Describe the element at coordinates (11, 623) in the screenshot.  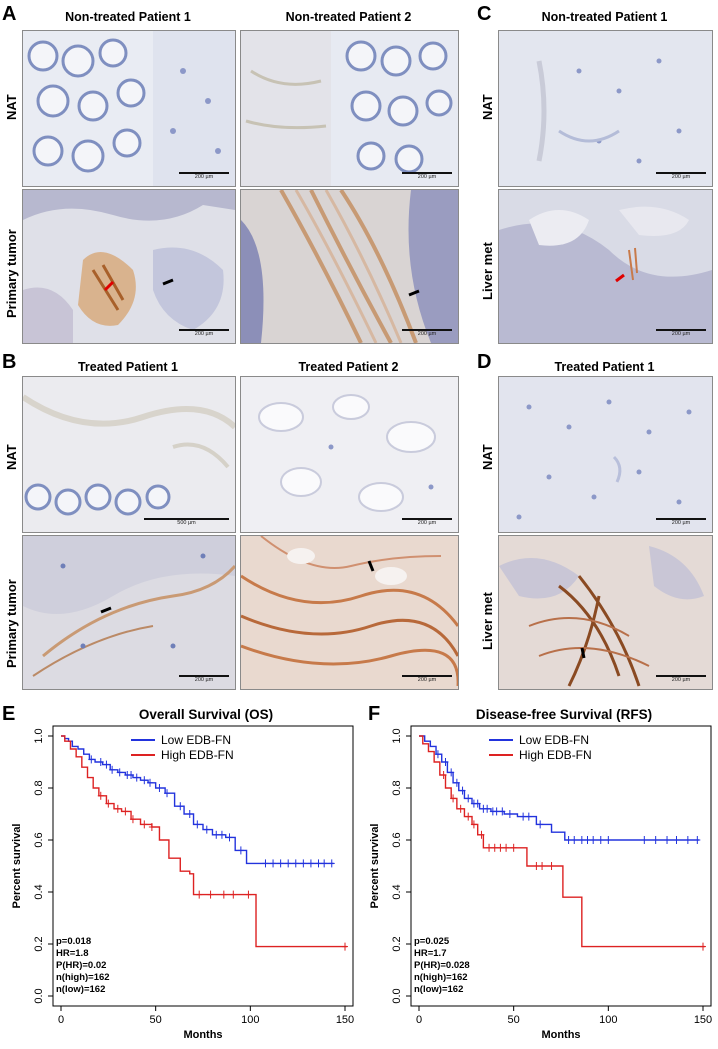
I see `row-label-b-tumor: Primary tumor` at that location.